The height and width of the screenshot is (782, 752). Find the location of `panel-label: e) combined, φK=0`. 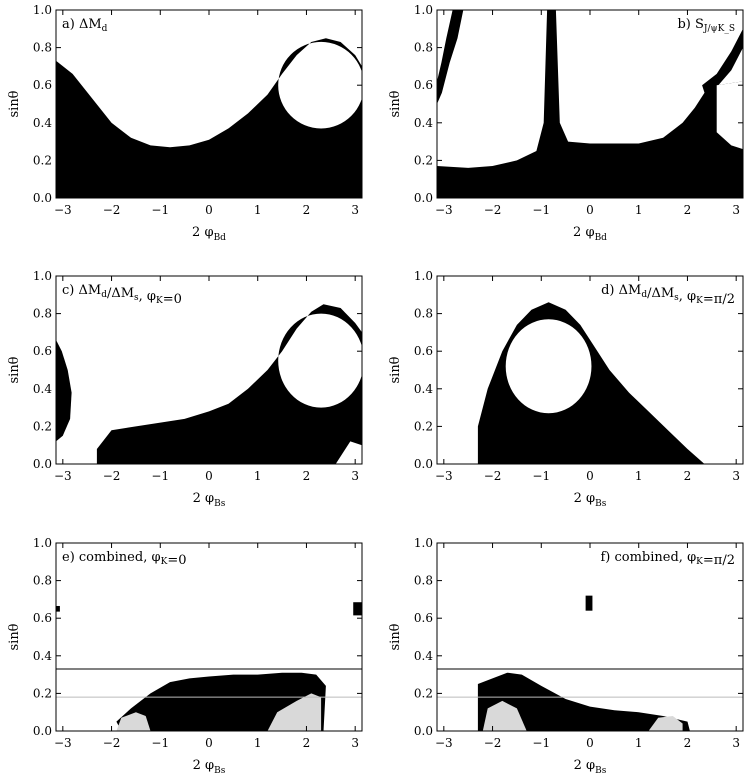

panel-label: e) combined, φK=0 is located at coordinates (124, 559).